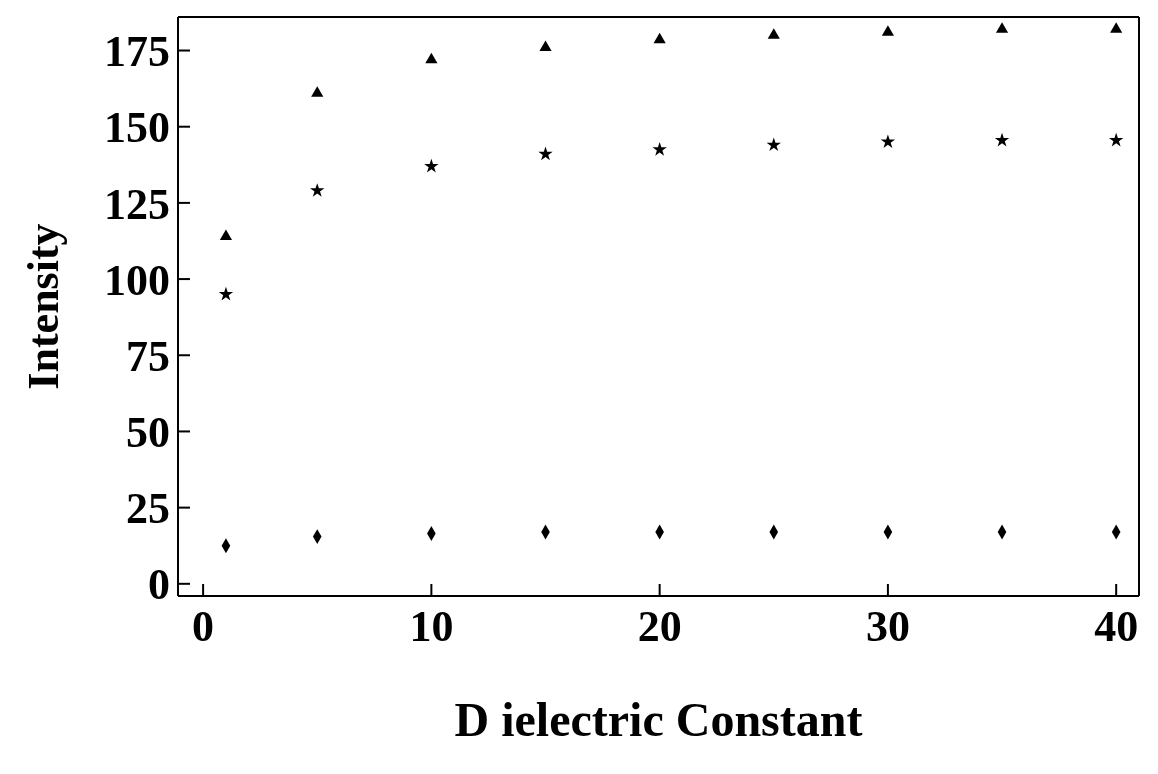  Describe the element at coordinates (203, 627) in the screenshot. I see `x-tick-label: 0` at that location.